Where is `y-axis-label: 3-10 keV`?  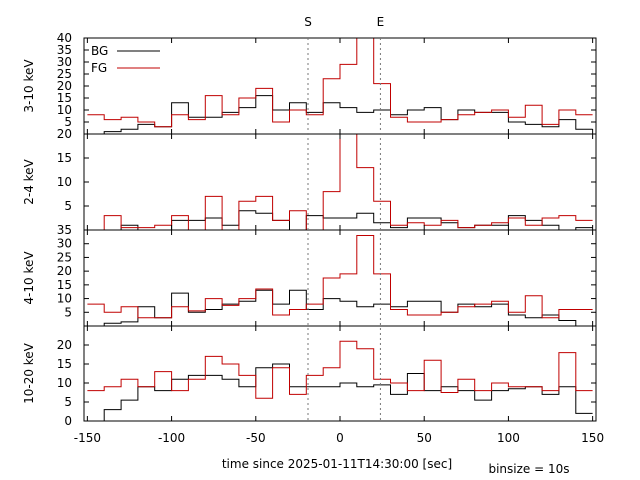
y-axis-label: 3-10 keV is located at coordinates (29, 86).